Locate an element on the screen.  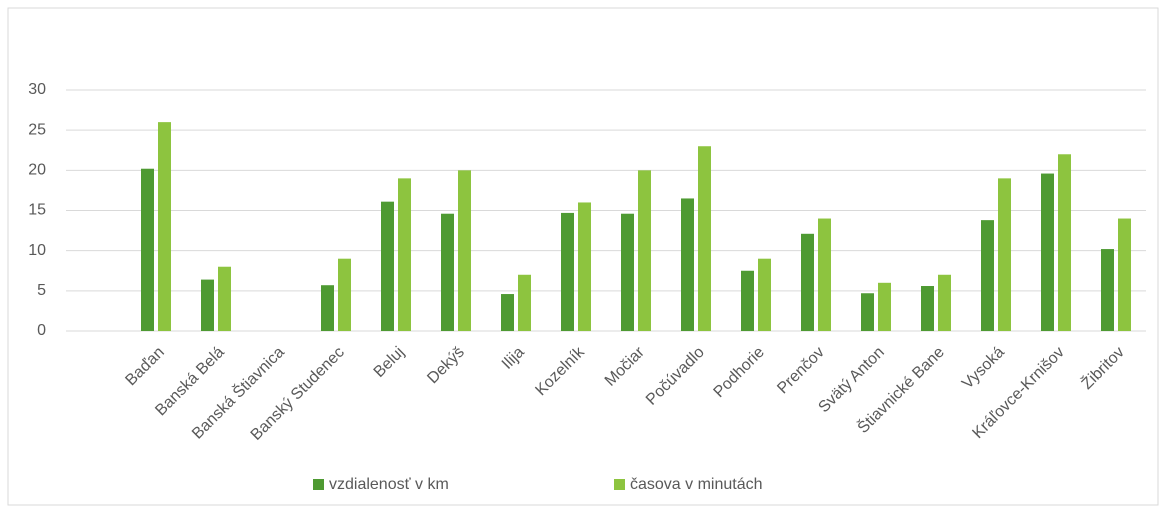
x-tick-label: Dekýš is located at coordinates (445, 365).